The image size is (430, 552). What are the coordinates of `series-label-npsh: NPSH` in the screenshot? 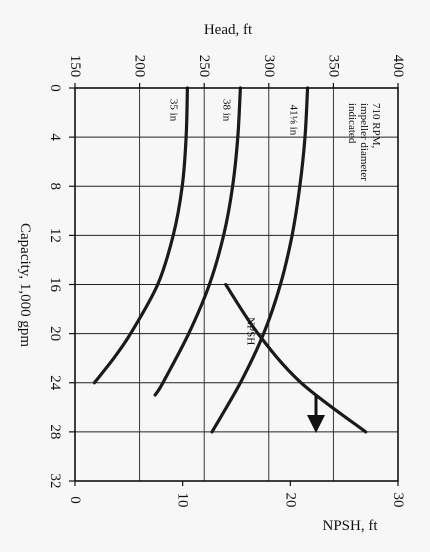 It's located at (250, 331).